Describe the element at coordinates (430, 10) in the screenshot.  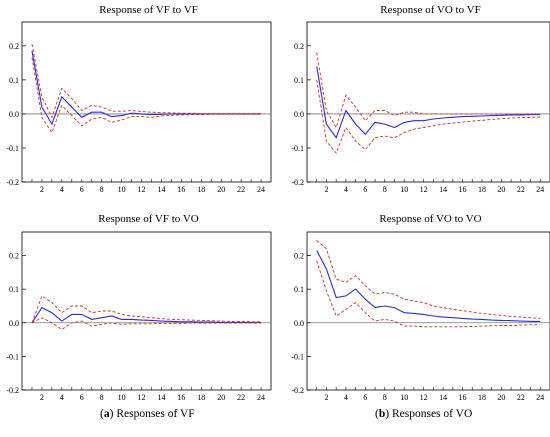
I see `chart-title: Response of VO to VF` at that location.